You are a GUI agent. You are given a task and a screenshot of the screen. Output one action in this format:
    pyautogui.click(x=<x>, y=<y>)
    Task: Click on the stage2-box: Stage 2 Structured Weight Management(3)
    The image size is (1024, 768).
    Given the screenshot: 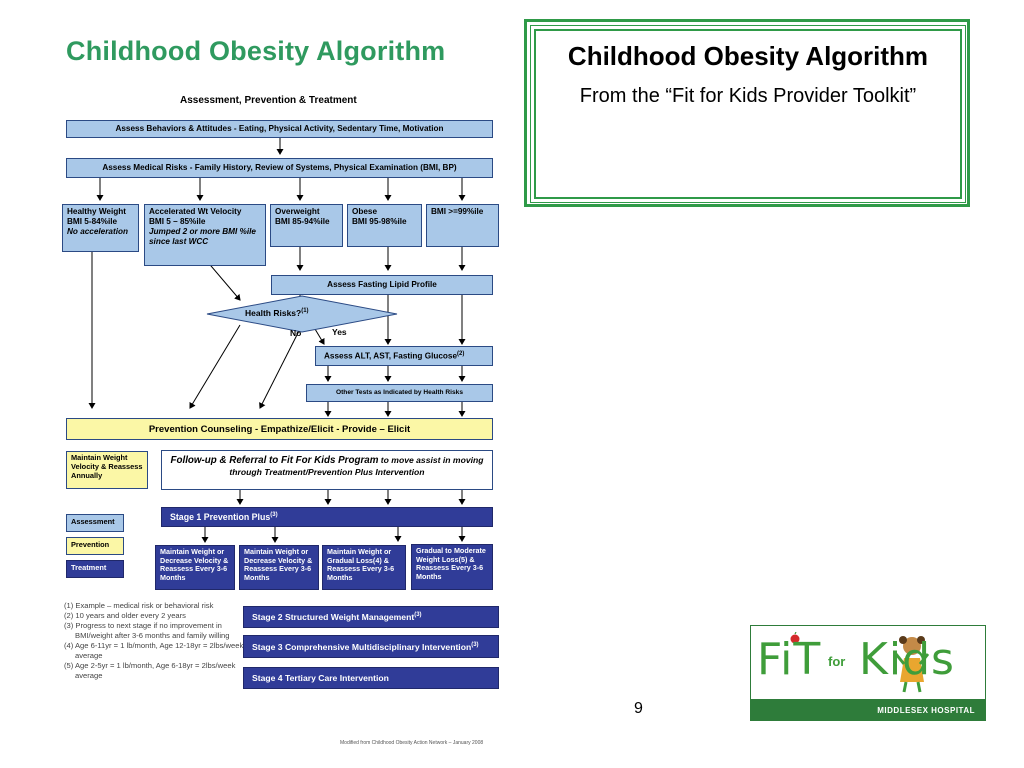 What is the action you would take?
    pyautogui.click(x=371, y=617)
    